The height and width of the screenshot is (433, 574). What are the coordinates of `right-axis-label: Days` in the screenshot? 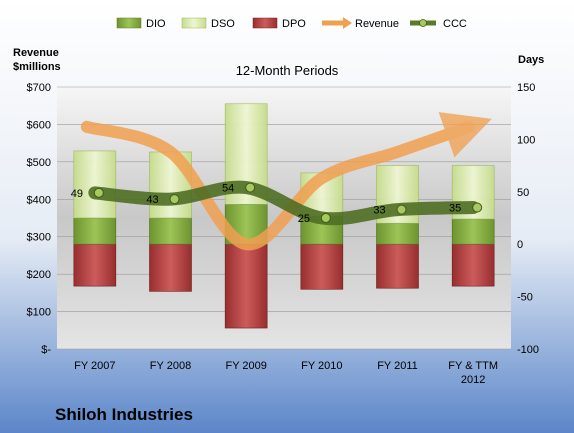 It's located at (531, 60).